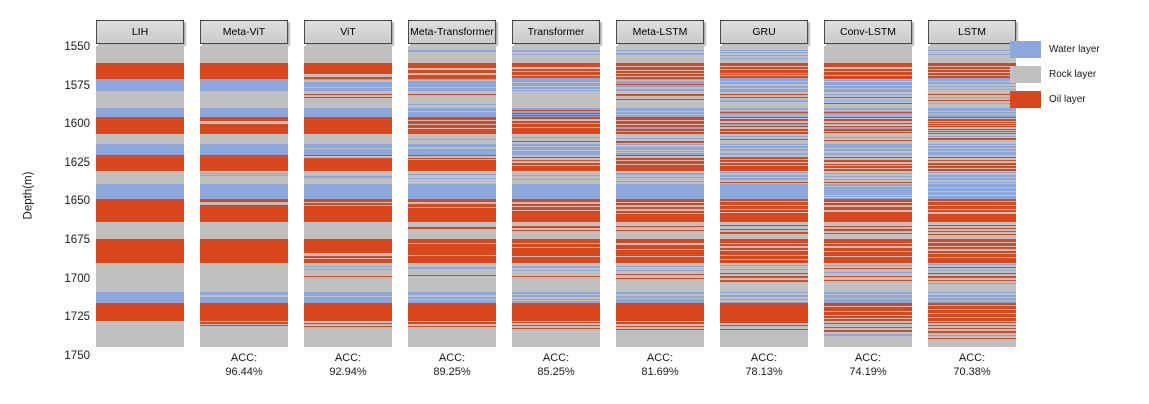 Image resolution: width=1149 pixels, height=404 pixels. I want to click on acc-value: 78.13%, so click(764, 372).